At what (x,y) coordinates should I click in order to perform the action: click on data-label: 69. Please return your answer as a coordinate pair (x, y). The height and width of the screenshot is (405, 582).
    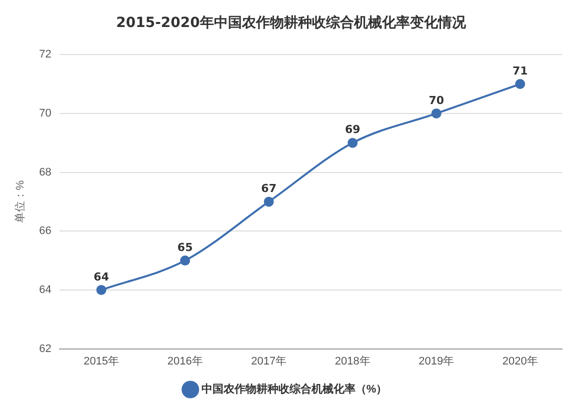
    Looking at the image, I should click on (352, 129).